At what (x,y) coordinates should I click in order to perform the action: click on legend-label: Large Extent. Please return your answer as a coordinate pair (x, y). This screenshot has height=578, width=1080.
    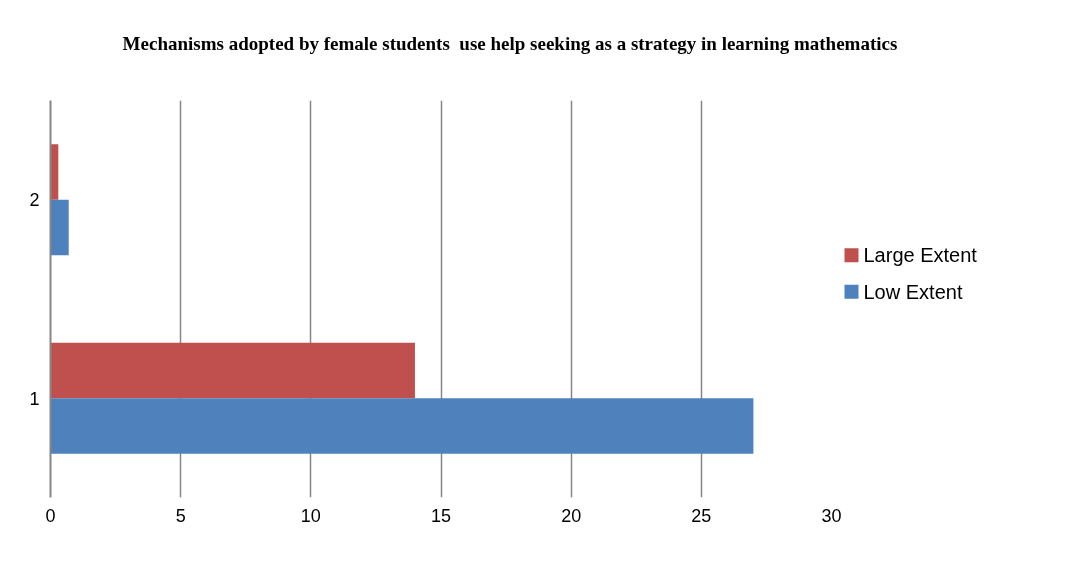
    Looking at the image, I should click on (920, 255).